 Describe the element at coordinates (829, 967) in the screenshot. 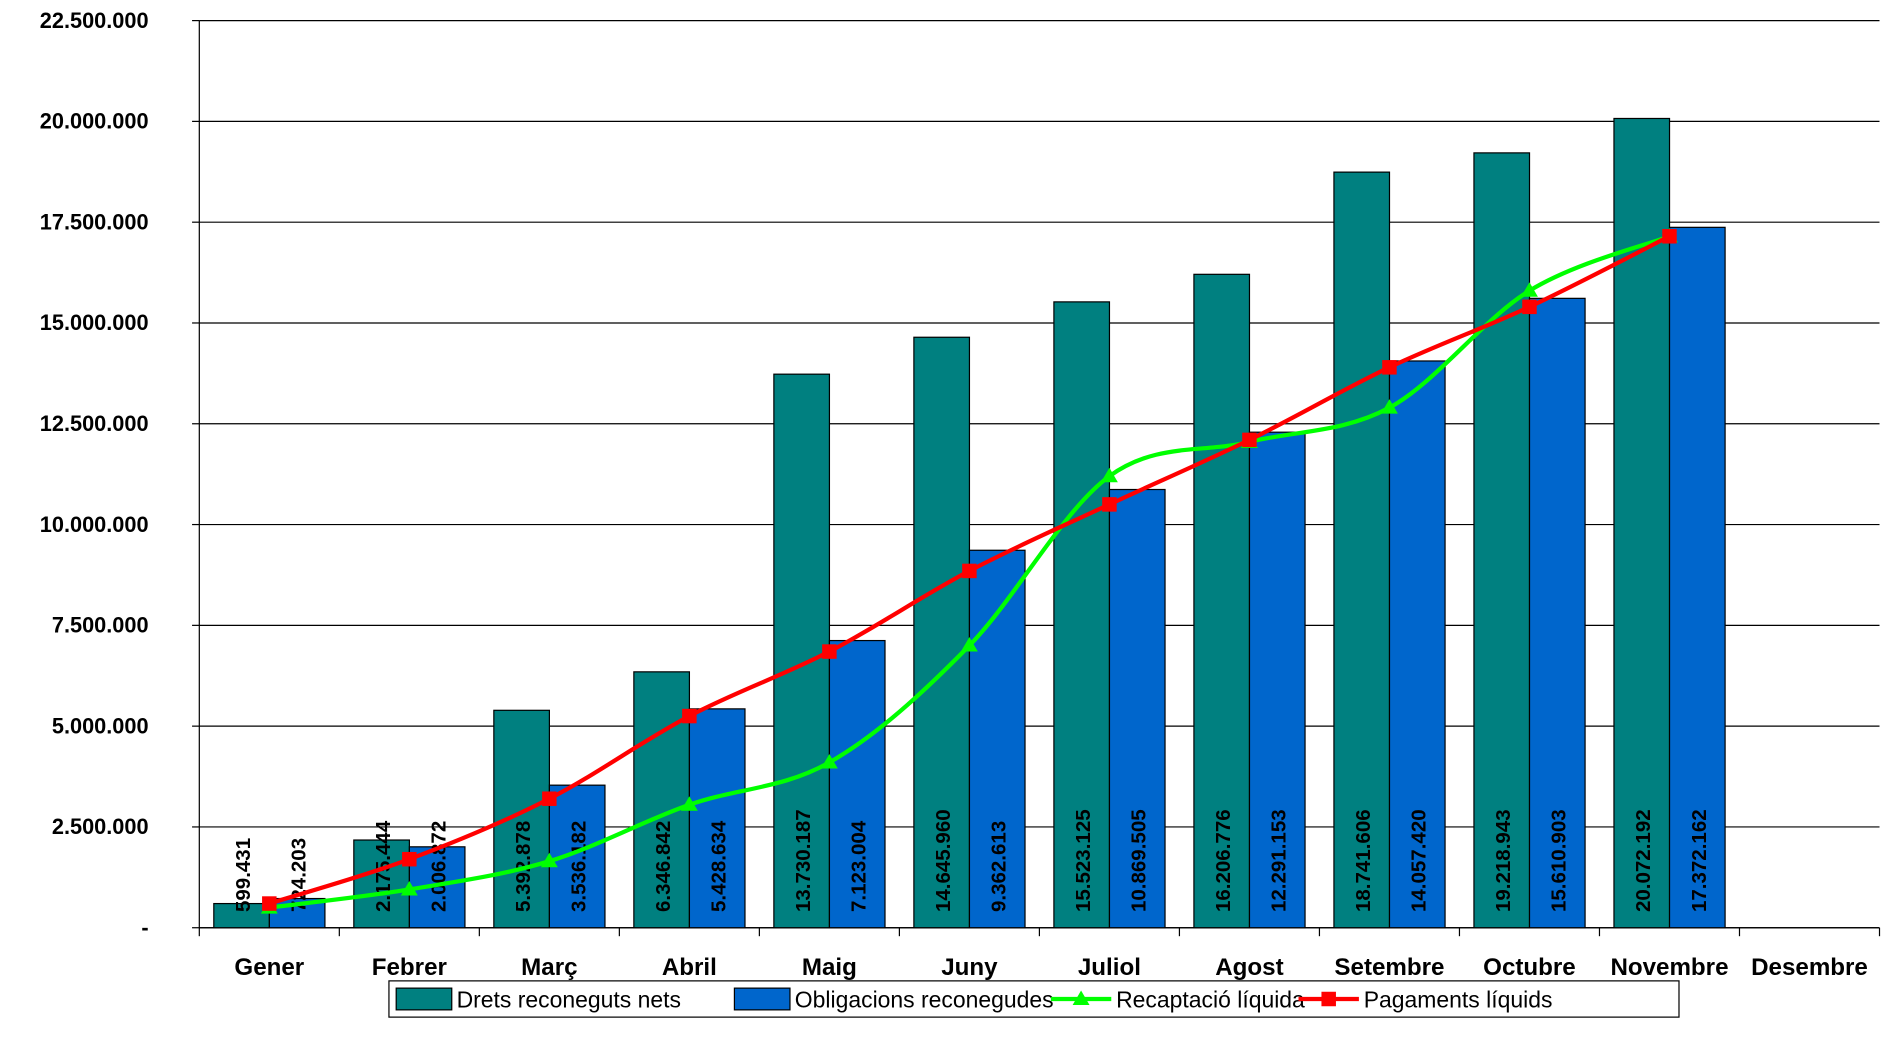

I see `x-tick-label: Maig` at that location.